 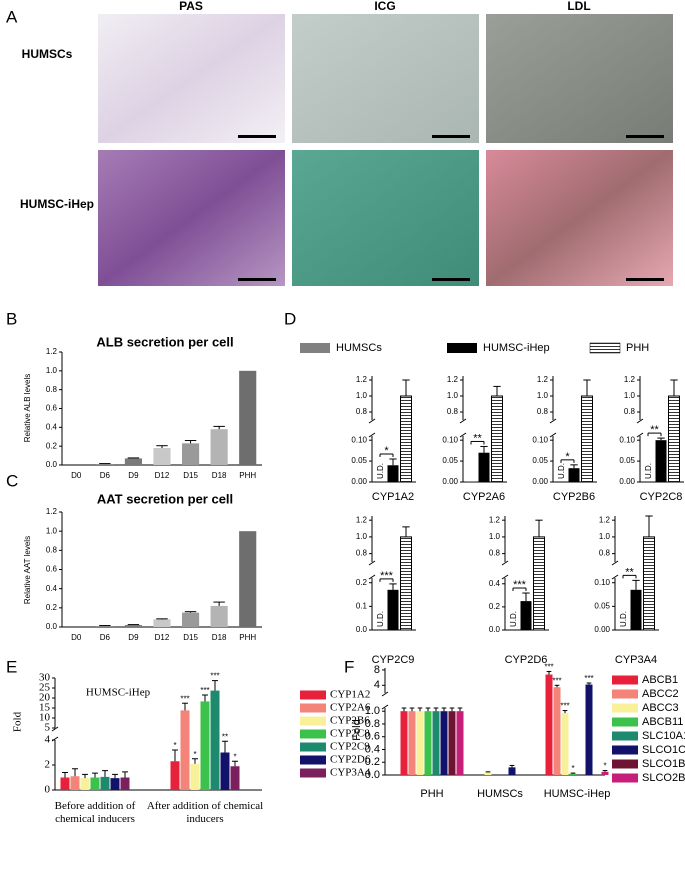 I want to click on x-tick-label: CYP2C8, so click(x=661, y=497).